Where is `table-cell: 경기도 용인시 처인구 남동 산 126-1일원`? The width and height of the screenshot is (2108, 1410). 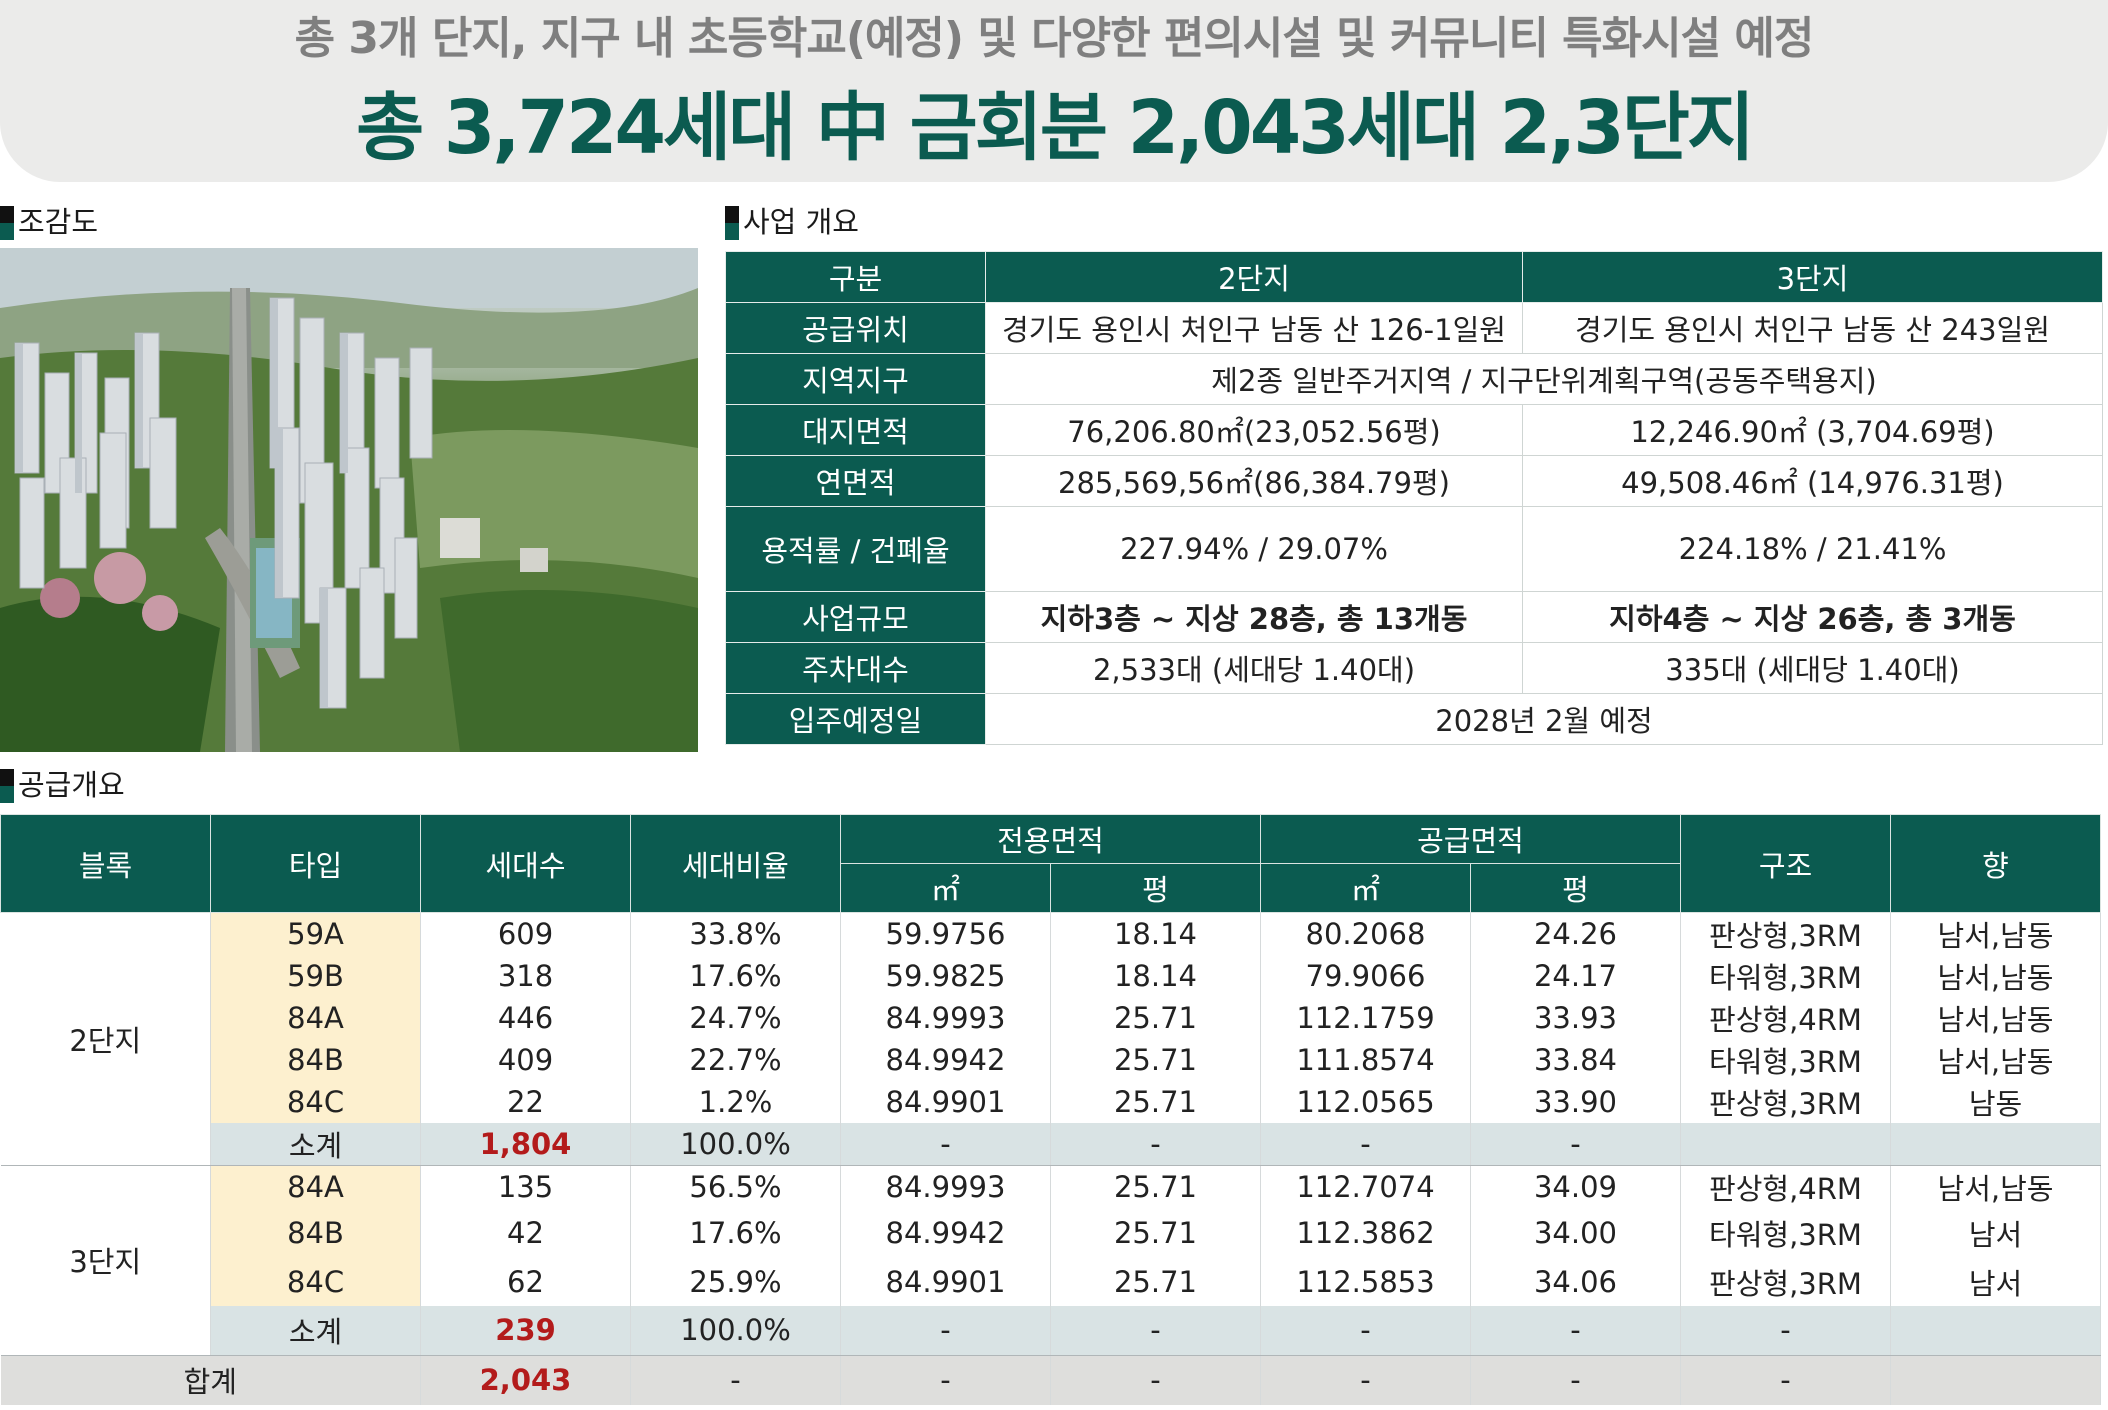
table-cell: 경기도 용인시 처인구 남동 산 126-1일원 is located at coordinates (1254, 328).